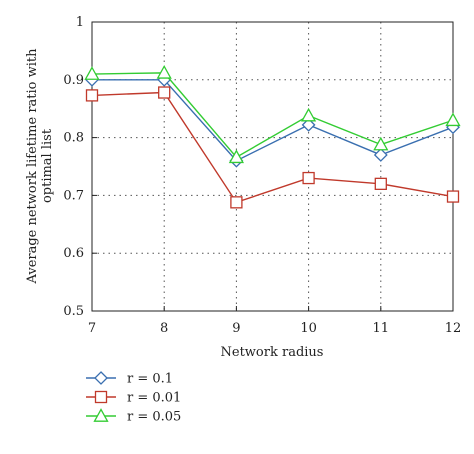 The image size is (474, 454). I want to click on x-tick-label: 7, so click(92, 328).